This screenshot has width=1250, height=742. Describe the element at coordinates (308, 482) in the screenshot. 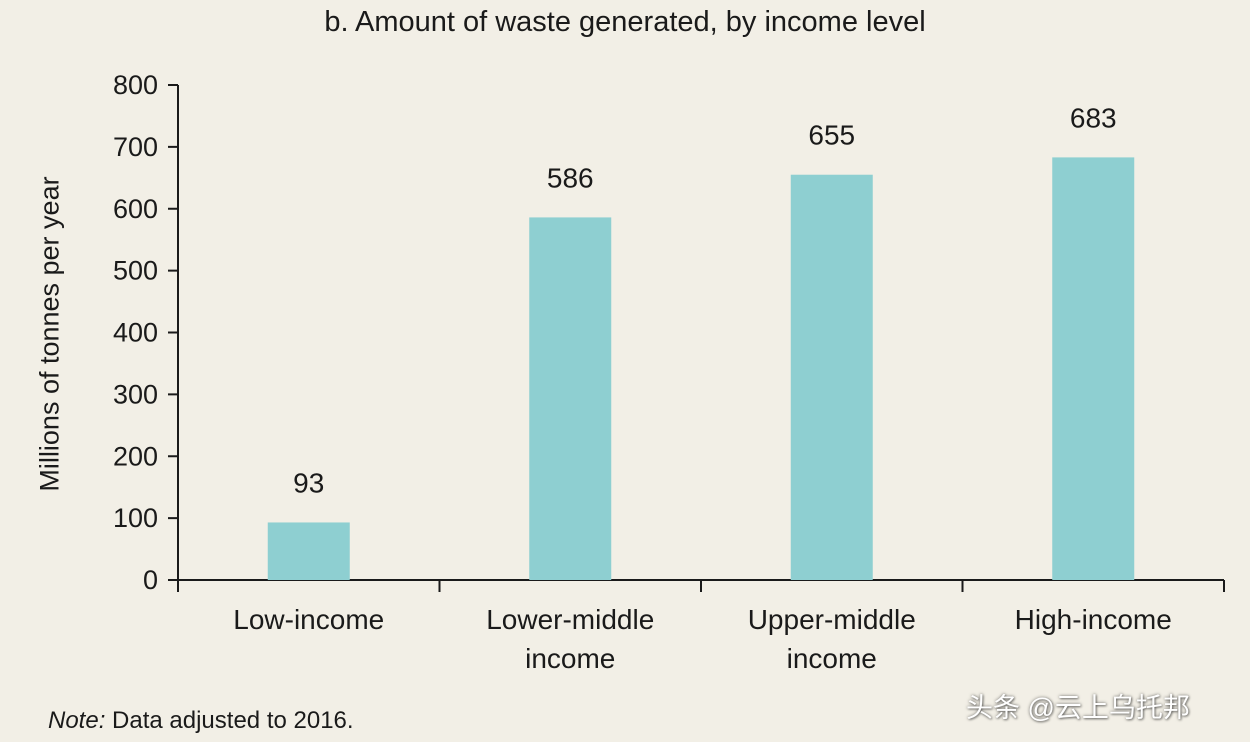

I see `data-label: 93` at that location.